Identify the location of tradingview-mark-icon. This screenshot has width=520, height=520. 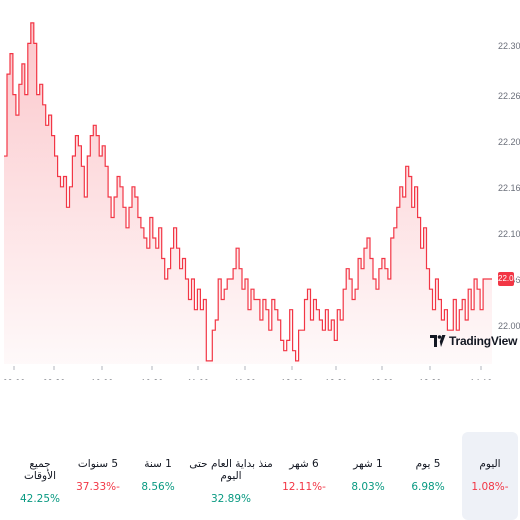
(438, 341).